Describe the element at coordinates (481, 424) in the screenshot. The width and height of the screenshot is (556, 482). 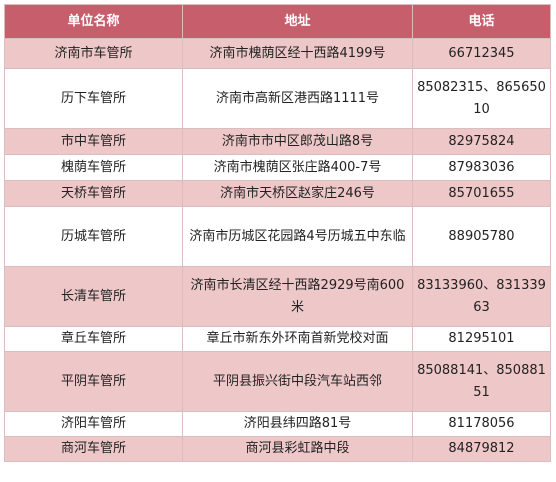
I see `office-phone: 81178056` at that location.